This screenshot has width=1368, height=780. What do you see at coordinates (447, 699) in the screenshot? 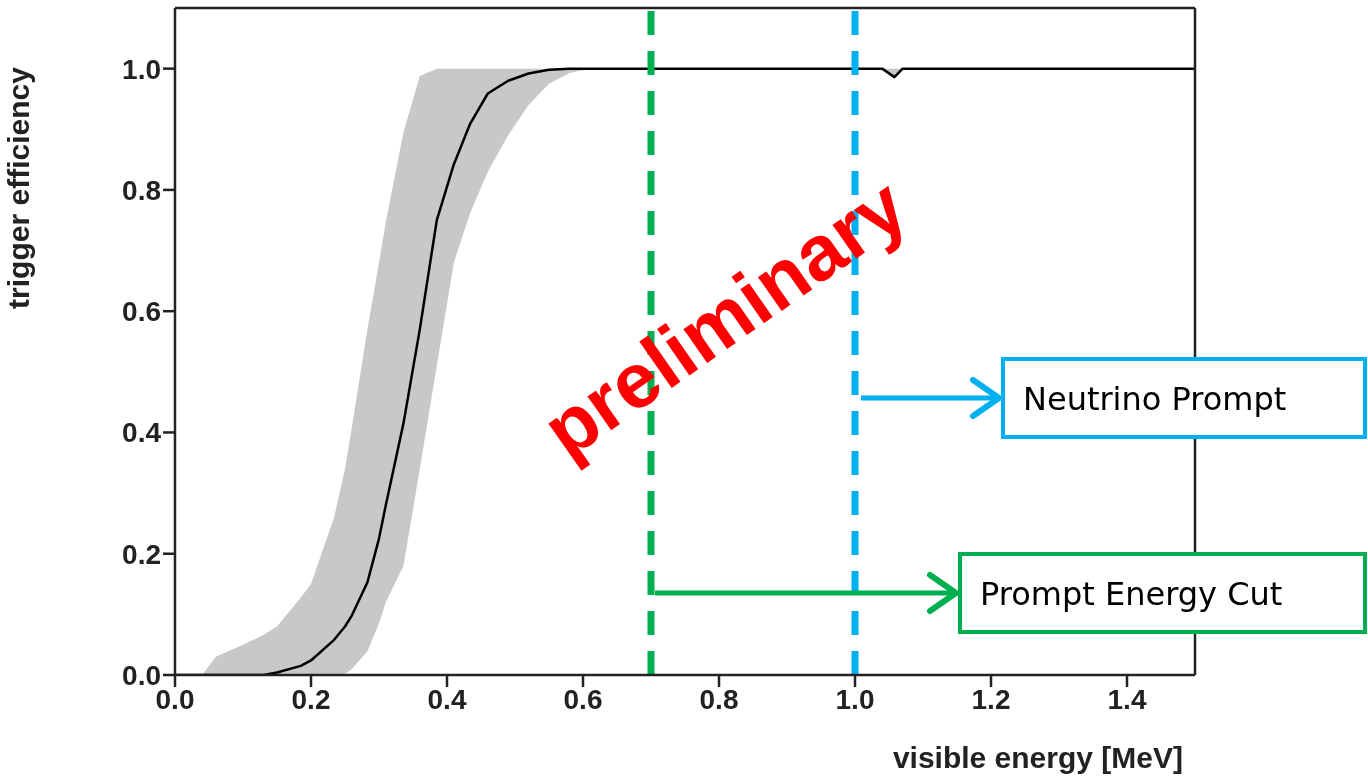
I see `x-tick-label: 0.4` at bounding box center [447, 699].